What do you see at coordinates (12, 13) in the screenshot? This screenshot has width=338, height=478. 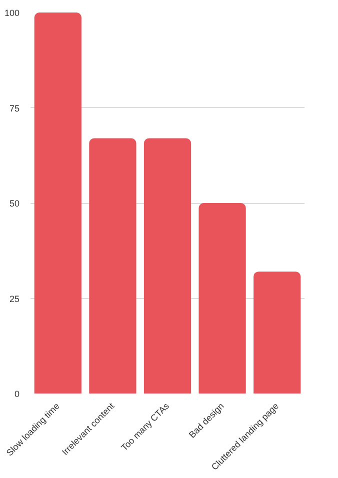 I see `y-tick-label: 100` at bounding box center [12, 13].